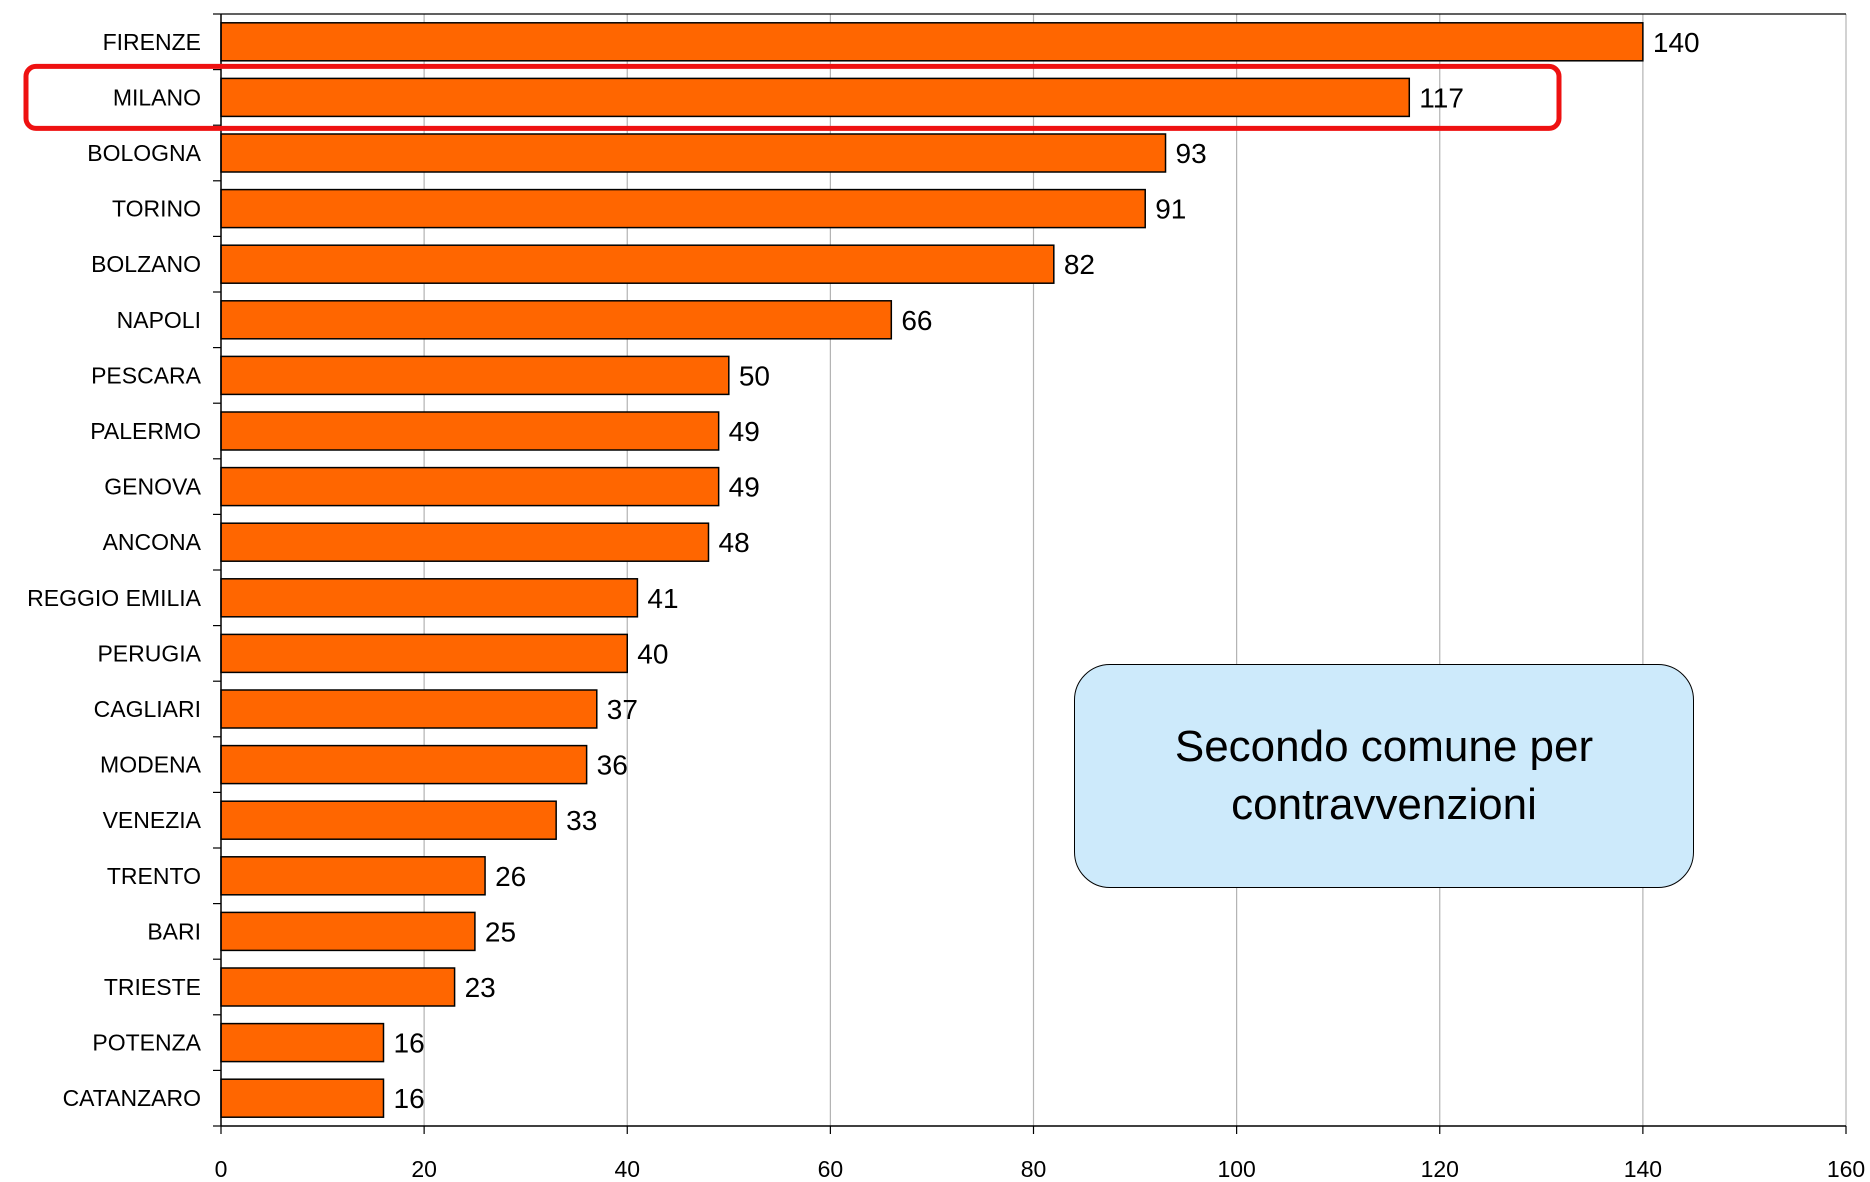 Image resolution: width=1870 pixels, height=1182 pixels. I want to click on value-label: 91, so click(1170, 209).